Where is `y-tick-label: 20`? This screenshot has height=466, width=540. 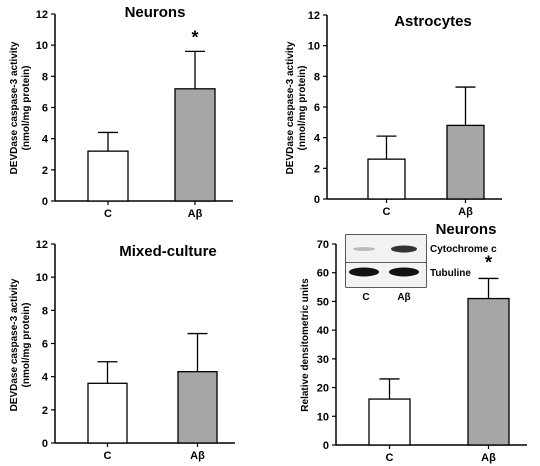 y-tick-label: 20 is located at coordinates (323, 389).